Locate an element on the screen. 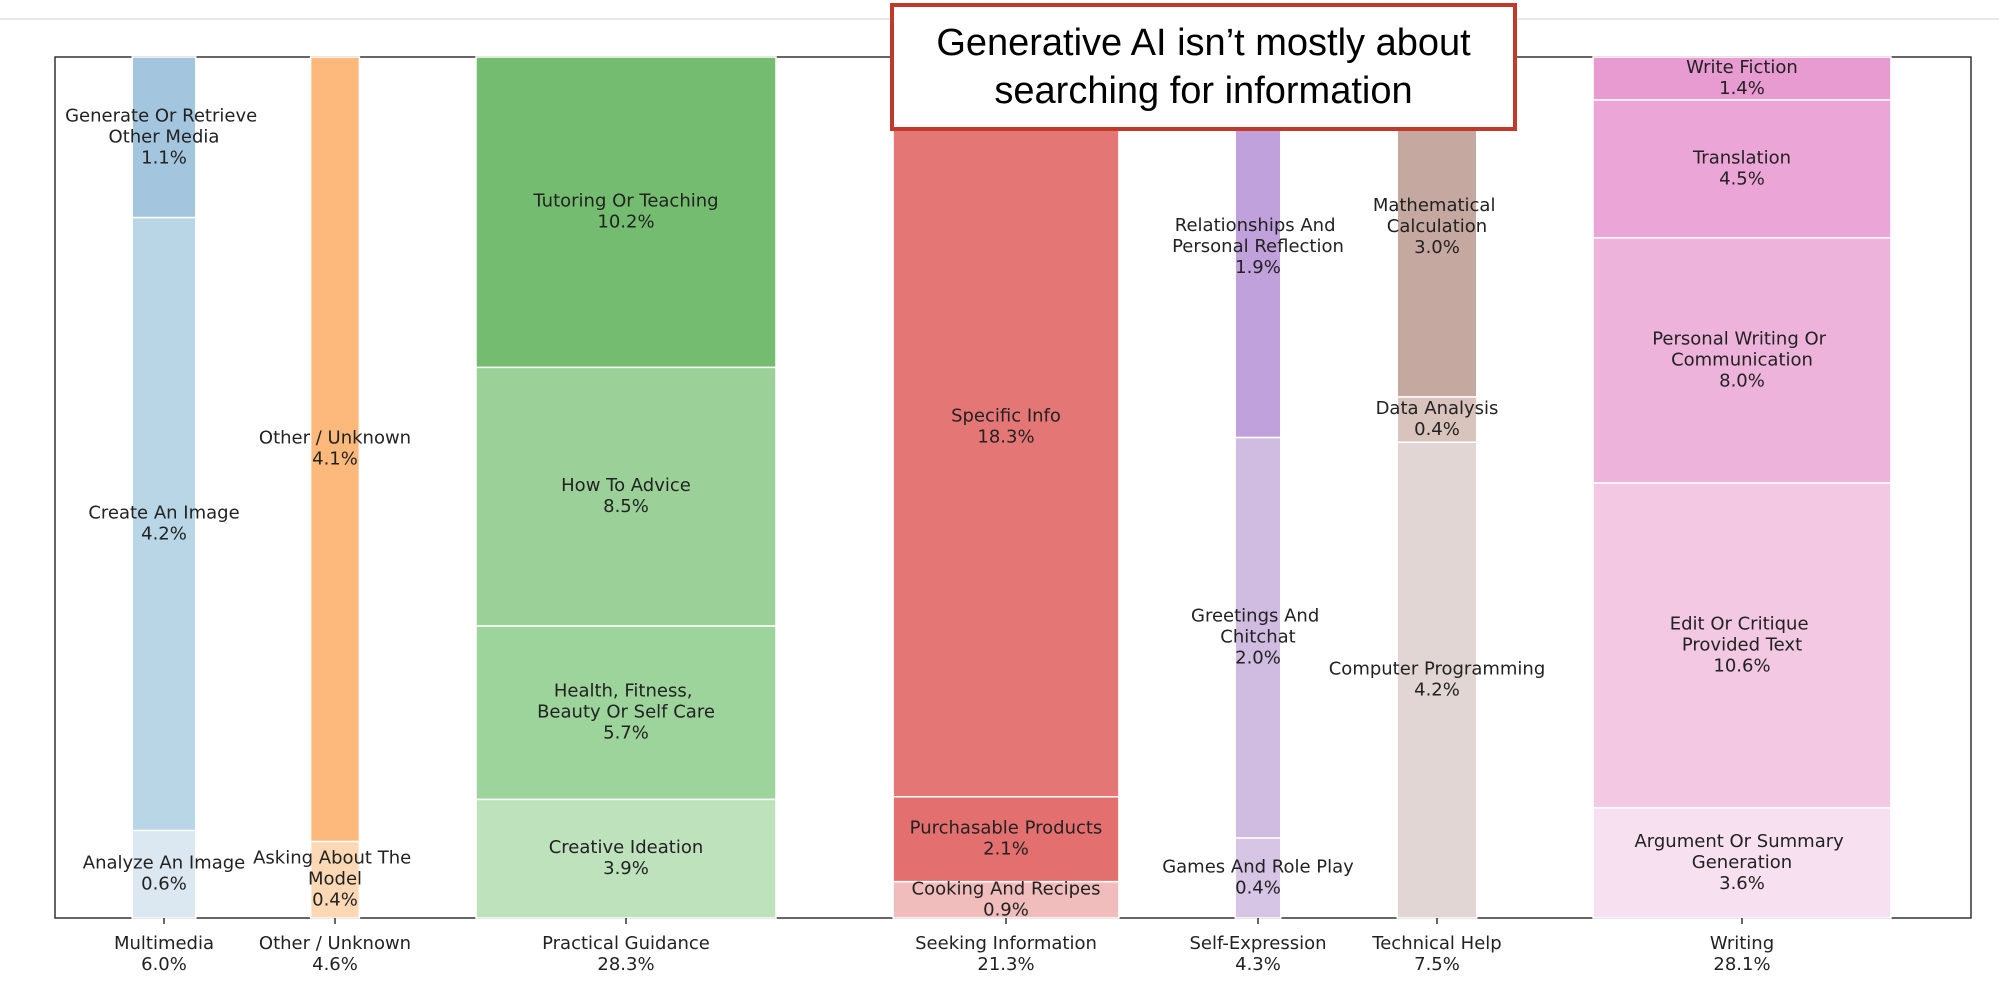 The width and height of the screenshot is (1999, 1005). segment-value-label: 3.6% is located at coordinates (1742, 883).